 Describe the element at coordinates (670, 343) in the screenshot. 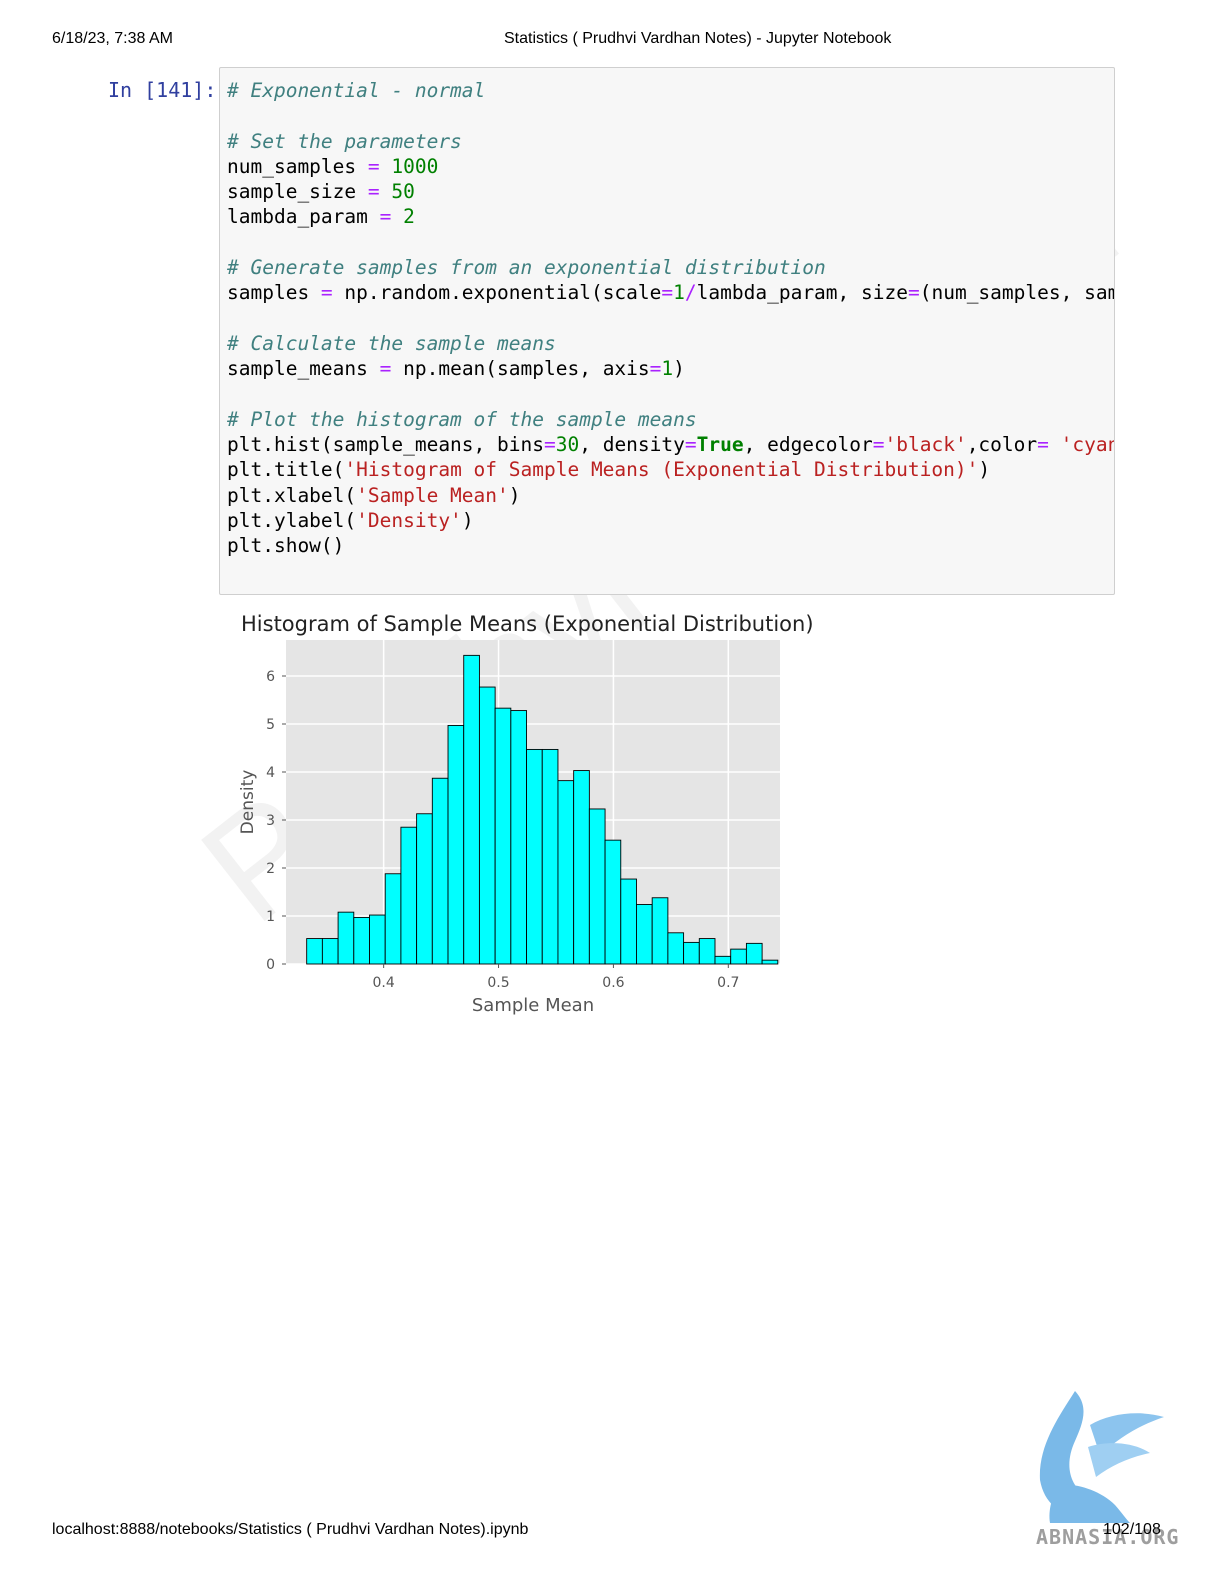

I see `code-line: # Calculate the sample means` at that location.